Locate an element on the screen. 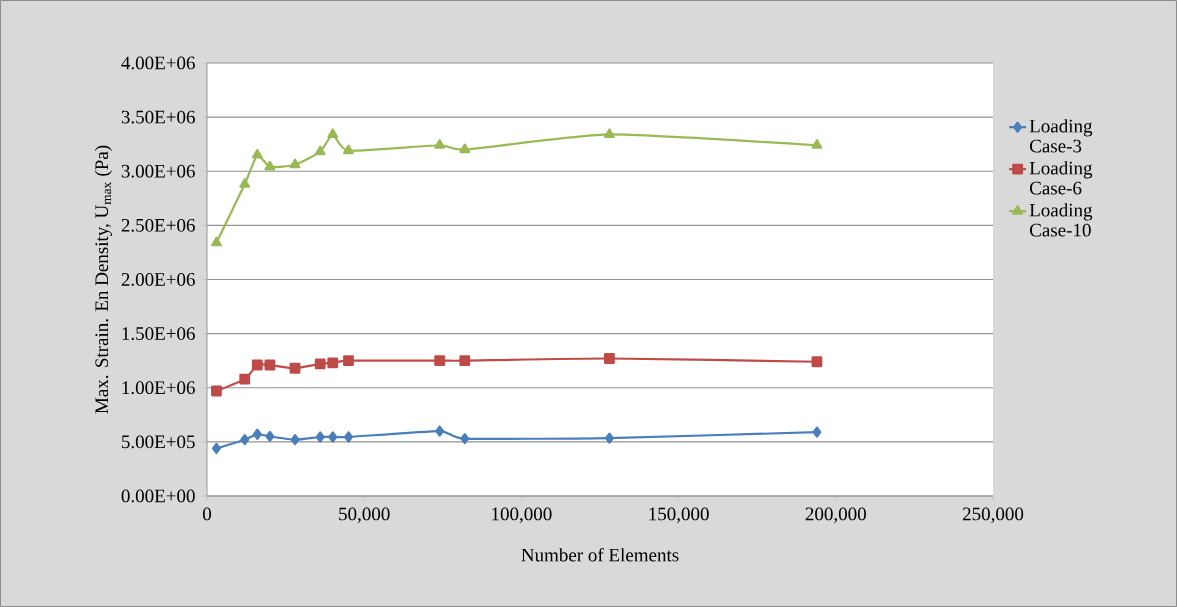  y-tick-label: 2.50E+06 is located at coordinates (158, 225).